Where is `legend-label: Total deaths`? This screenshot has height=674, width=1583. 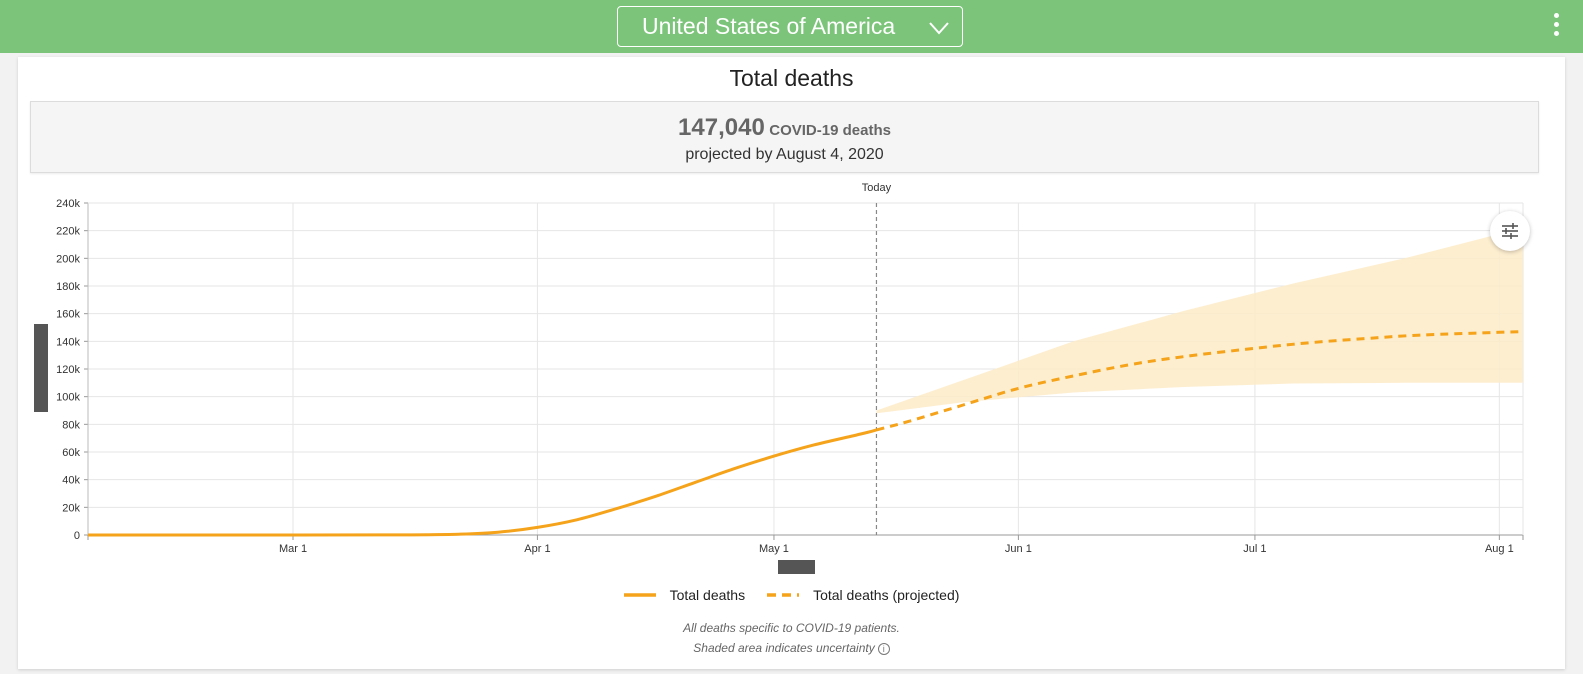
legend-label: Total deaths is located at coordinates (707, 595).